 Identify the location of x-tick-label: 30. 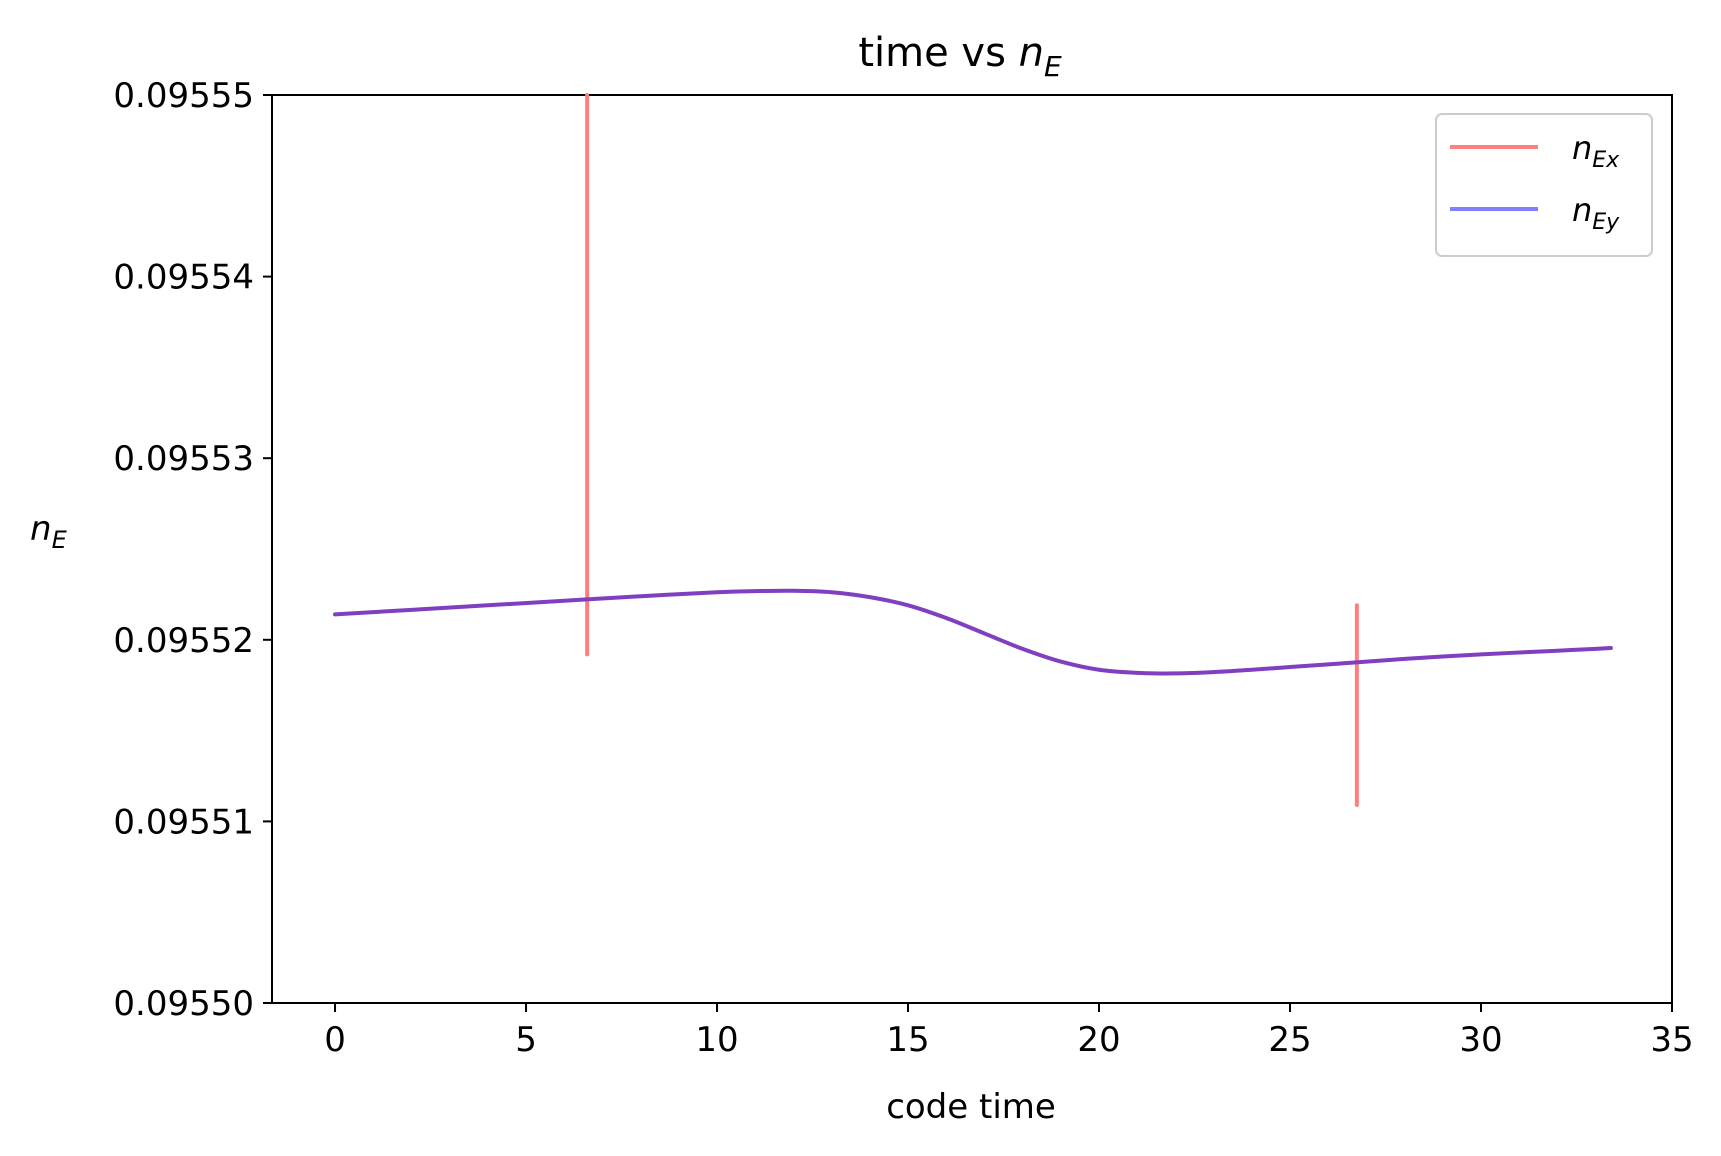
(1480, 1040).